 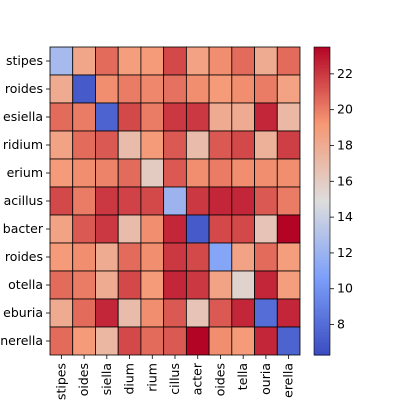 What do you see at coordinates (288, 380) in the screenshot?
I see `x-tick-label: erella` at bounding box center [288, 380].